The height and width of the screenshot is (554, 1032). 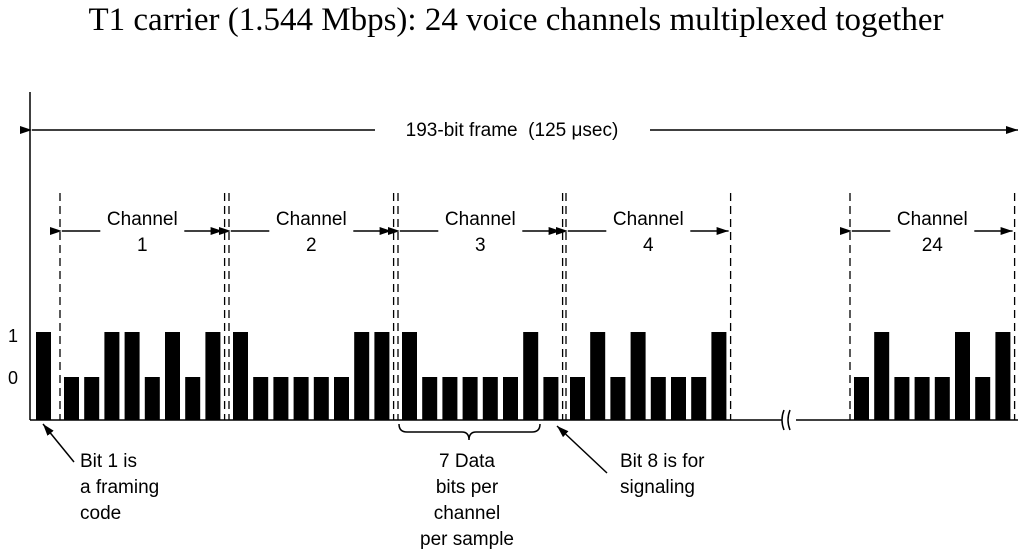 I want to click on data-bits-note-line-2: bits per, so click(x=467, y=487).